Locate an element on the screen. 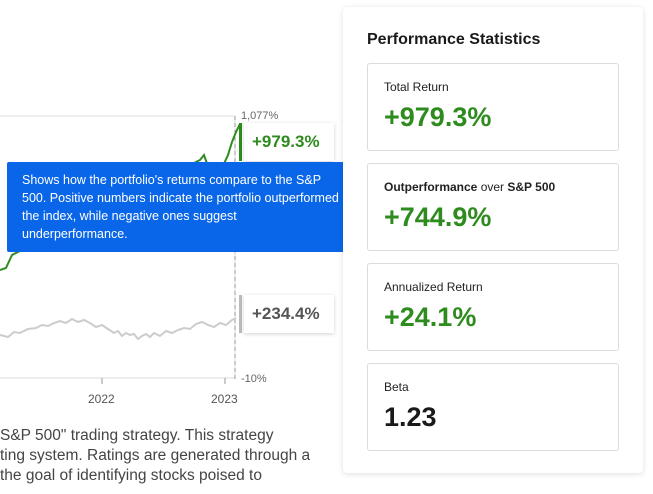  beta-card: Beta 1.23 is located at coordinates (493, 407).